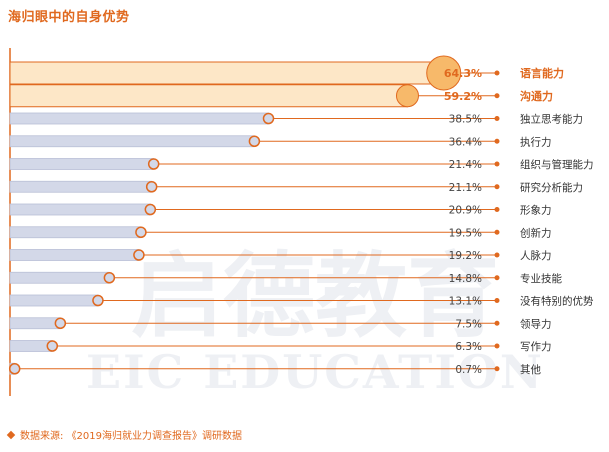 The image size is (609, 452). I want to click on bar-row: 59.2% 沟通力, so click(281, 96).